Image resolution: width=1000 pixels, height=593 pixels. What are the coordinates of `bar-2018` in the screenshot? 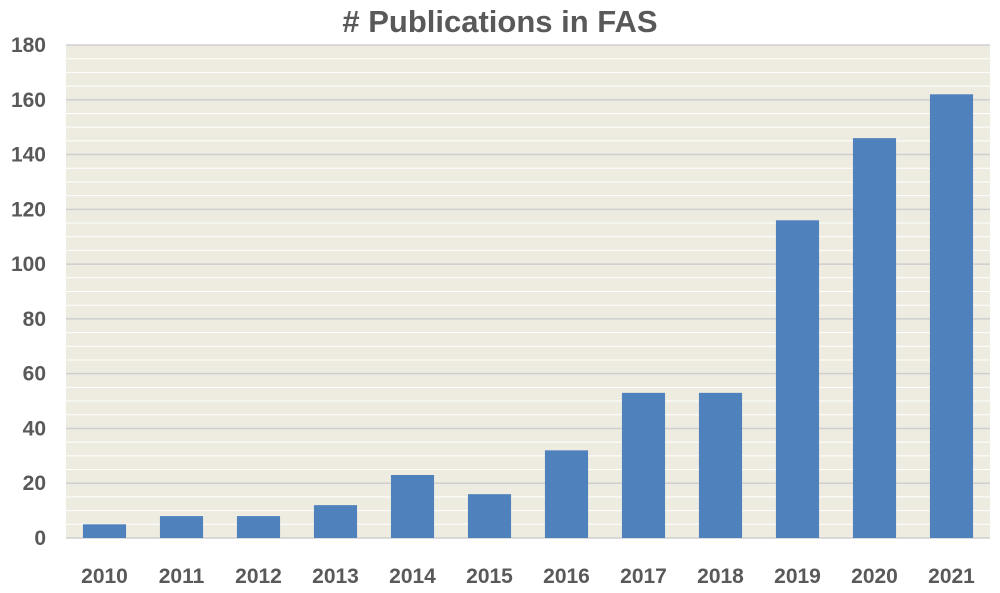 It's located at (720, 465).